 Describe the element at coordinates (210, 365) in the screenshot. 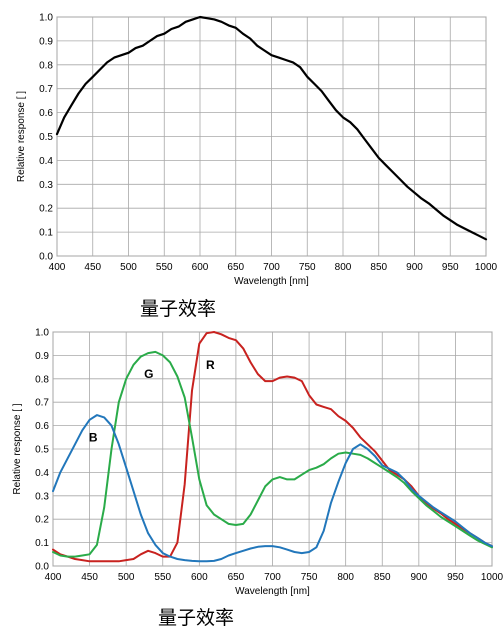

I see `series-label-r: R` at that location.